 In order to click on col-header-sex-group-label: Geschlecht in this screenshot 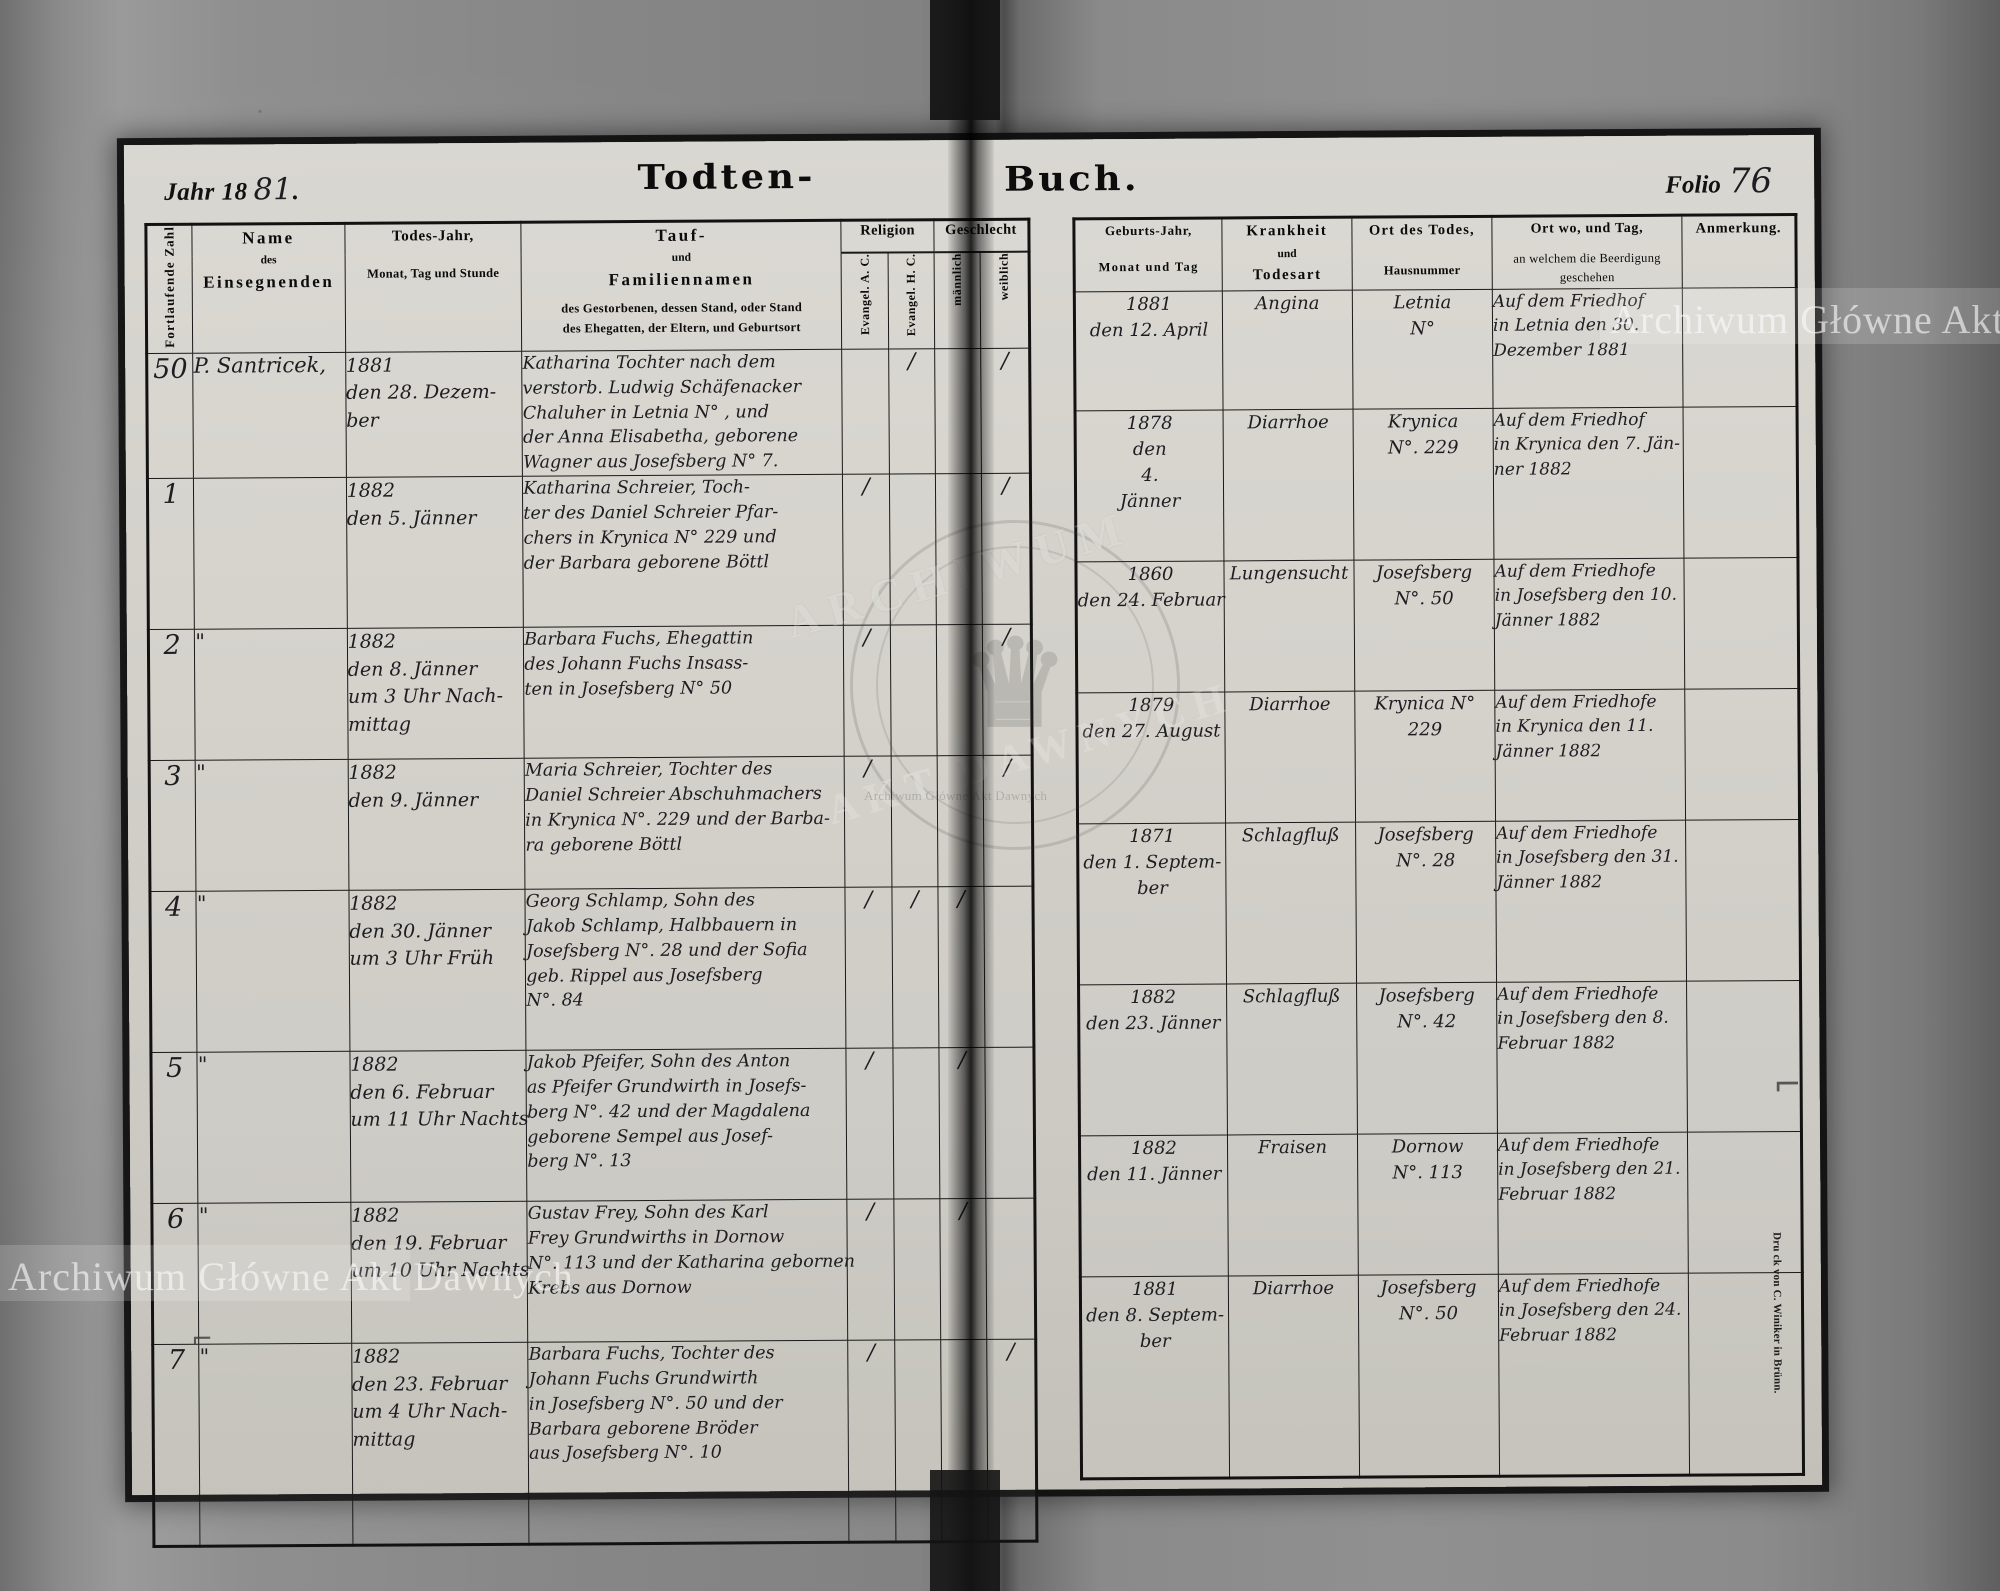, I will do `click(981, 230)`.